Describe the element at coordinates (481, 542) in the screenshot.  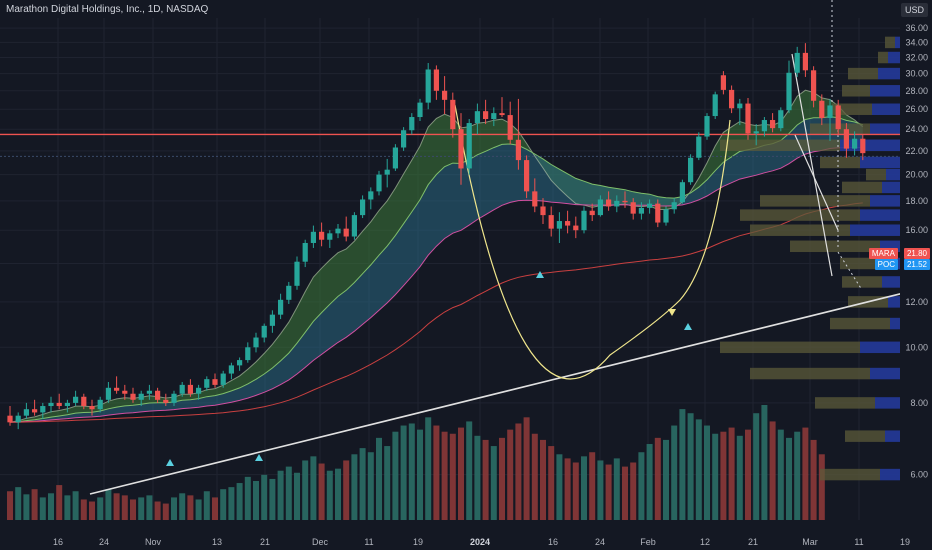
I see `time-axis: 16 24 Nov 13 21 Dec 11 19 2024 16 24 Feb 12 21 Mar 11 19` at that location.